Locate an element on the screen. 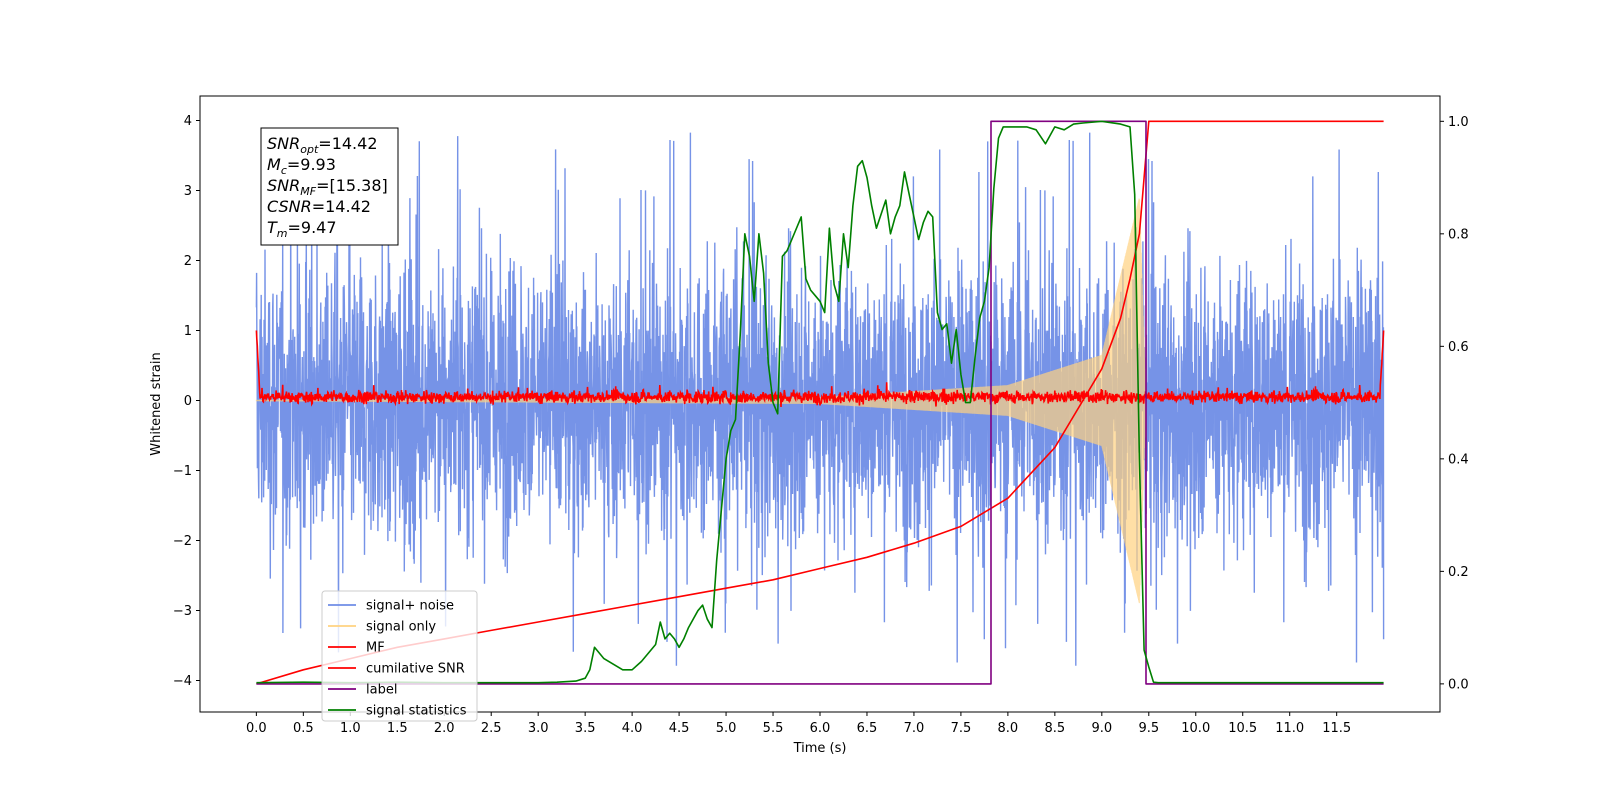 The height and width of the screenshot is (804, 1600). info-value: =9.93 is located at coordinates (311, 164).